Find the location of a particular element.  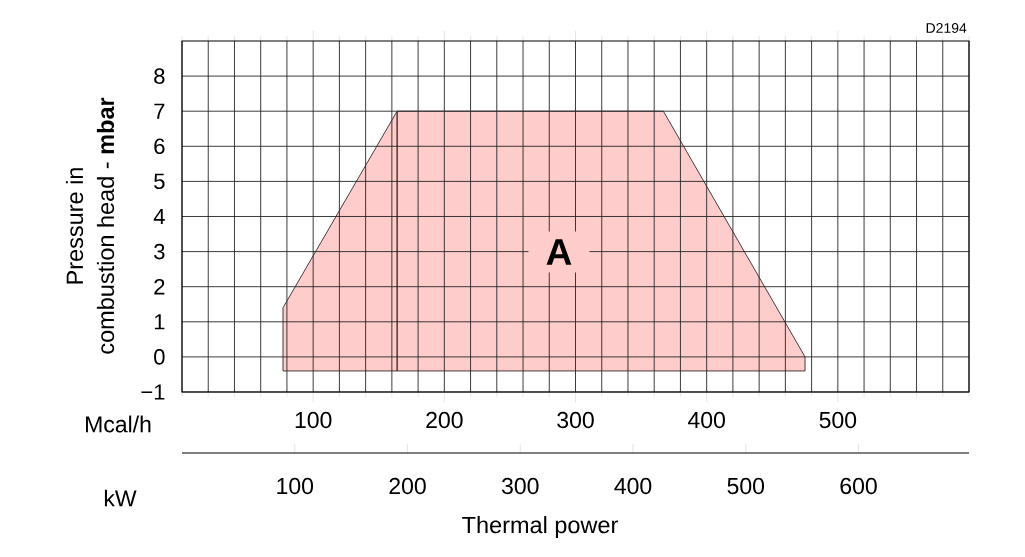

x-tick-label: 200 is located at coordinates (444, 420).